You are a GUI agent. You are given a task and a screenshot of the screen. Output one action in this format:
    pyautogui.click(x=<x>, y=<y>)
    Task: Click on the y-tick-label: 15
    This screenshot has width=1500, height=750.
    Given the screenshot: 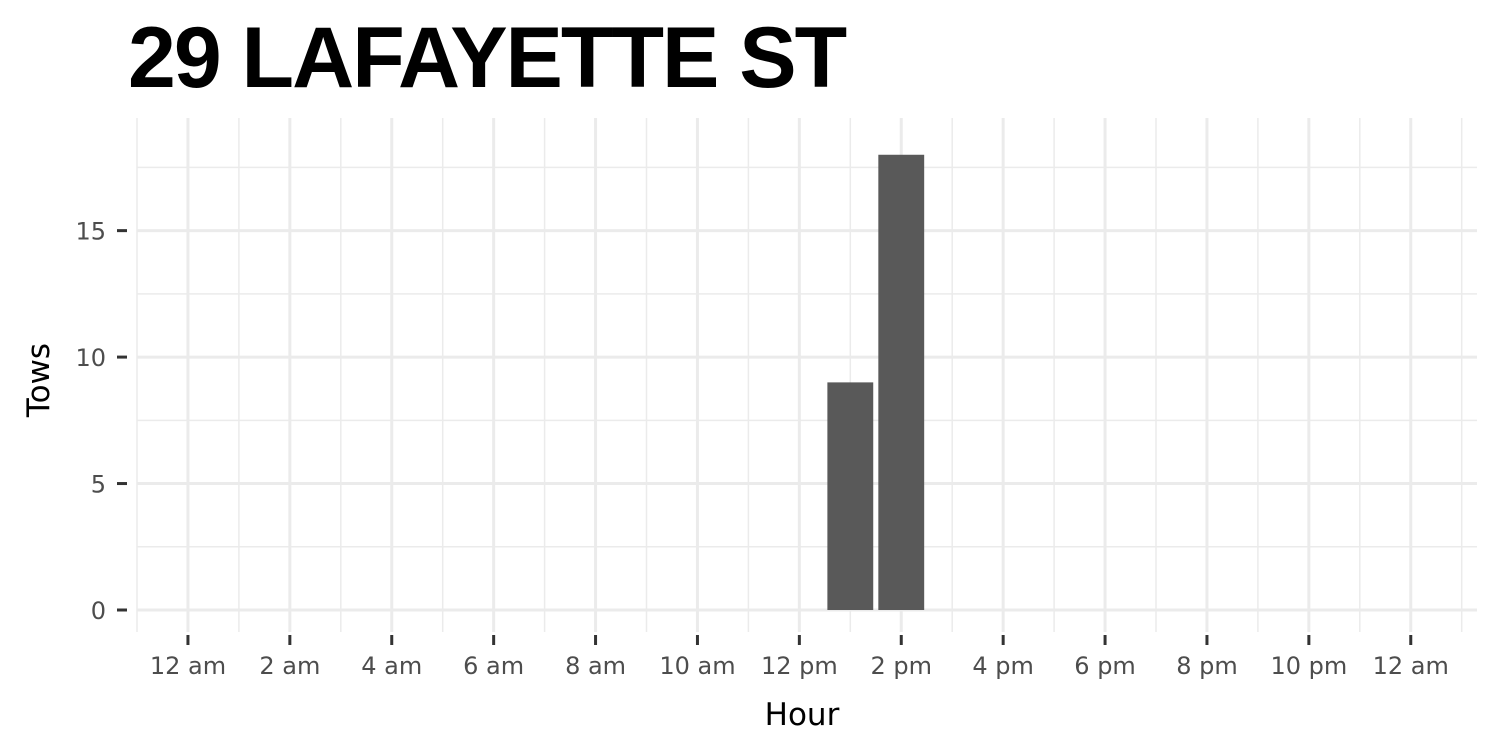 What is the action you would take?
    pyautogui.click(x=90, y=232)
    